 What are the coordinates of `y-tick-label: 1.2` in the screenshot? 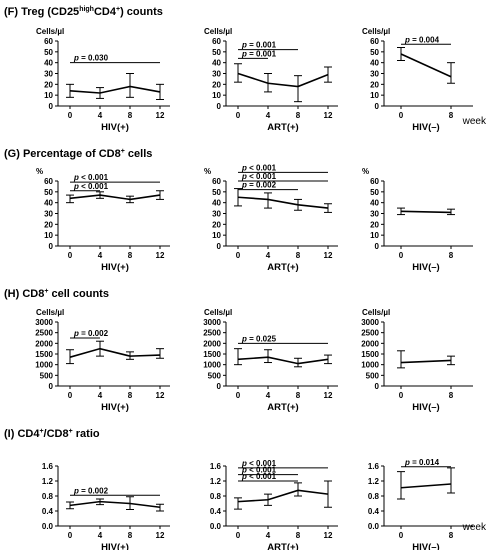 It's located at (216, 481).